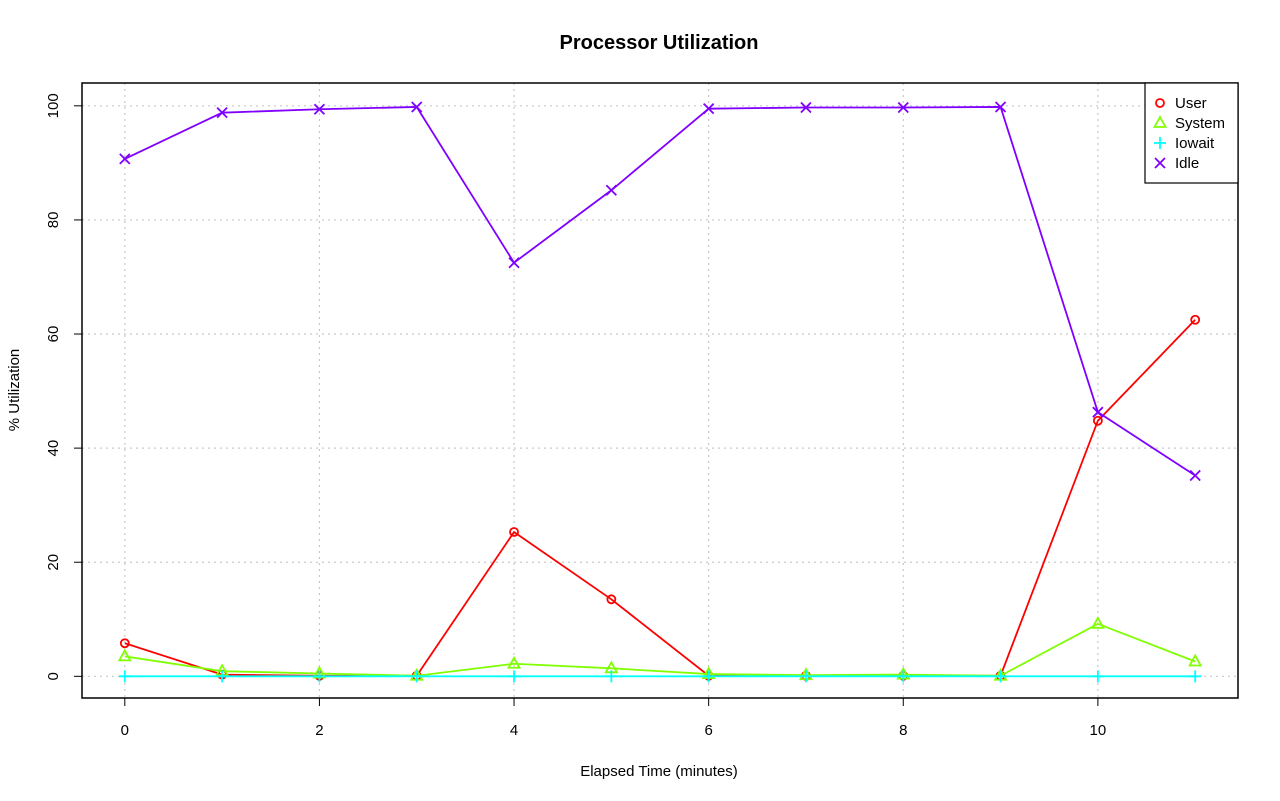 The width and height of the screenshot is (1280, 801). What do you see at coordinates (514, 730) in the screenshot?
I see `x-tick-label: 4` at bounding box center [514, 730].